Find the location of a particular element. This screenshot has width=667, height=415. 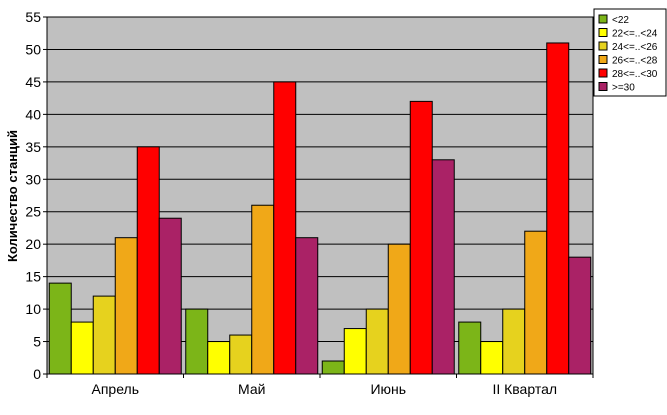

y-tick-label: 35 is located at coordinates (33, 147).